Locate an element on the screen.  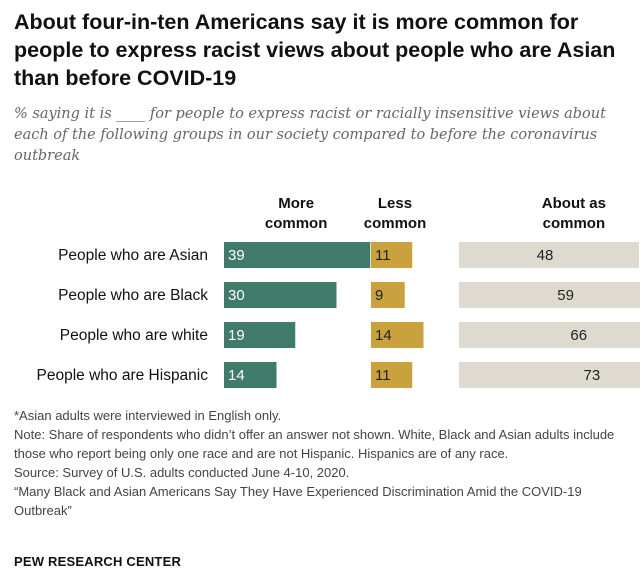
value-label-less-3: 14 is located at coordinates (383, 335).